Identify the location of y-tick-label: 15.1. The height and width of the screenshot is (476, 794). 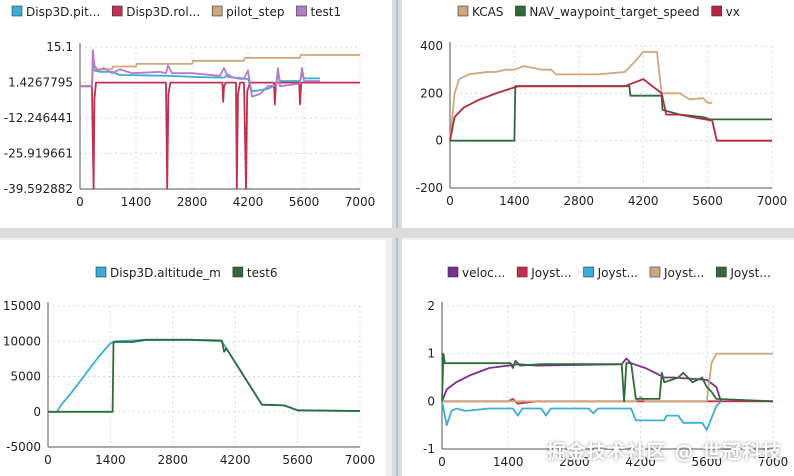
(59, 47).